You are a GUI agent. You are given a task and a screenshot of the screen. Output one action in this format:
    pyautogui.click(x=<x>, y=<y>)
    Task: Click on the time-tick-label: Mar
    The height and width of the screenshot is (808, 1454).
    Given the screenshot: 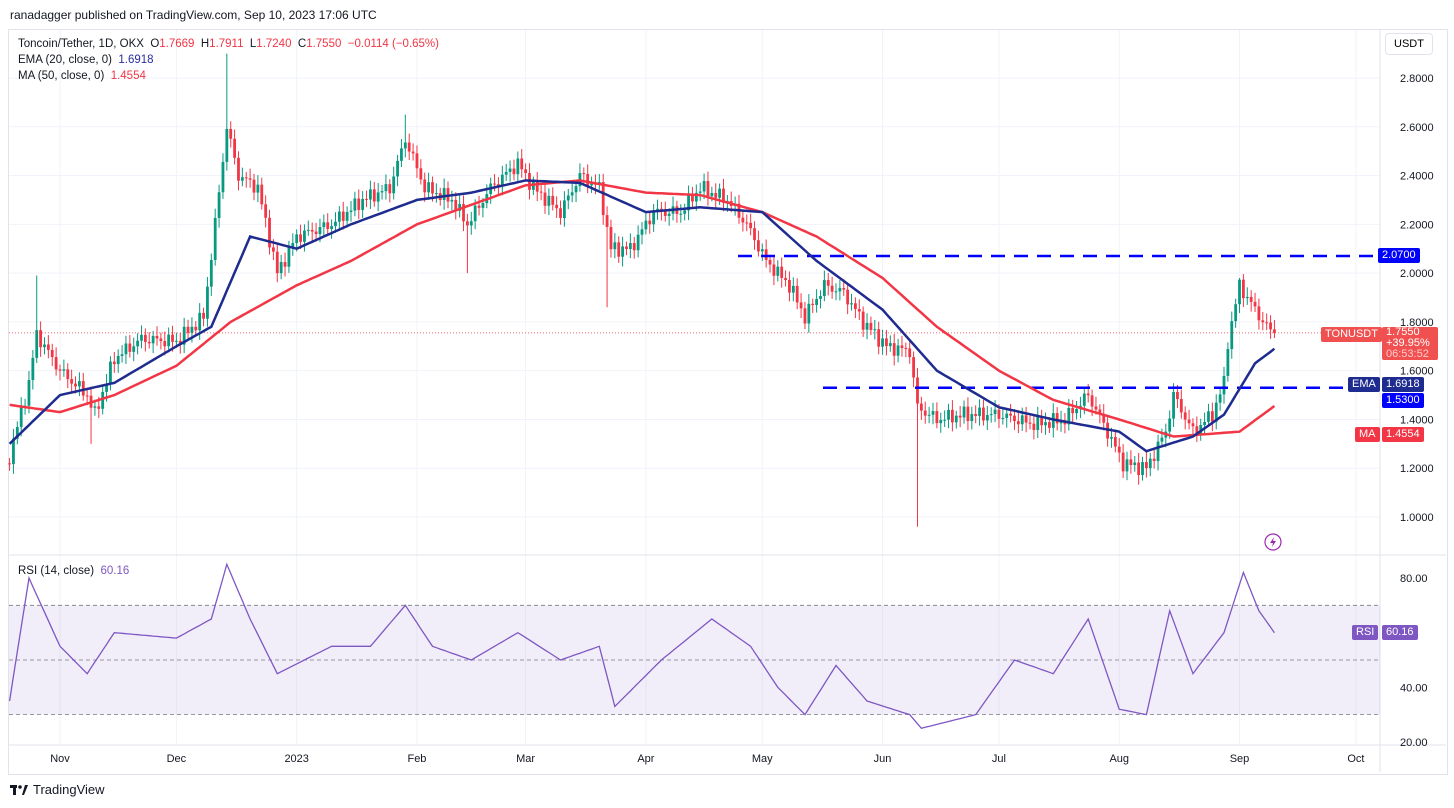 What is the action you would take?
    pyautogui.click(x=525, y=759)
    